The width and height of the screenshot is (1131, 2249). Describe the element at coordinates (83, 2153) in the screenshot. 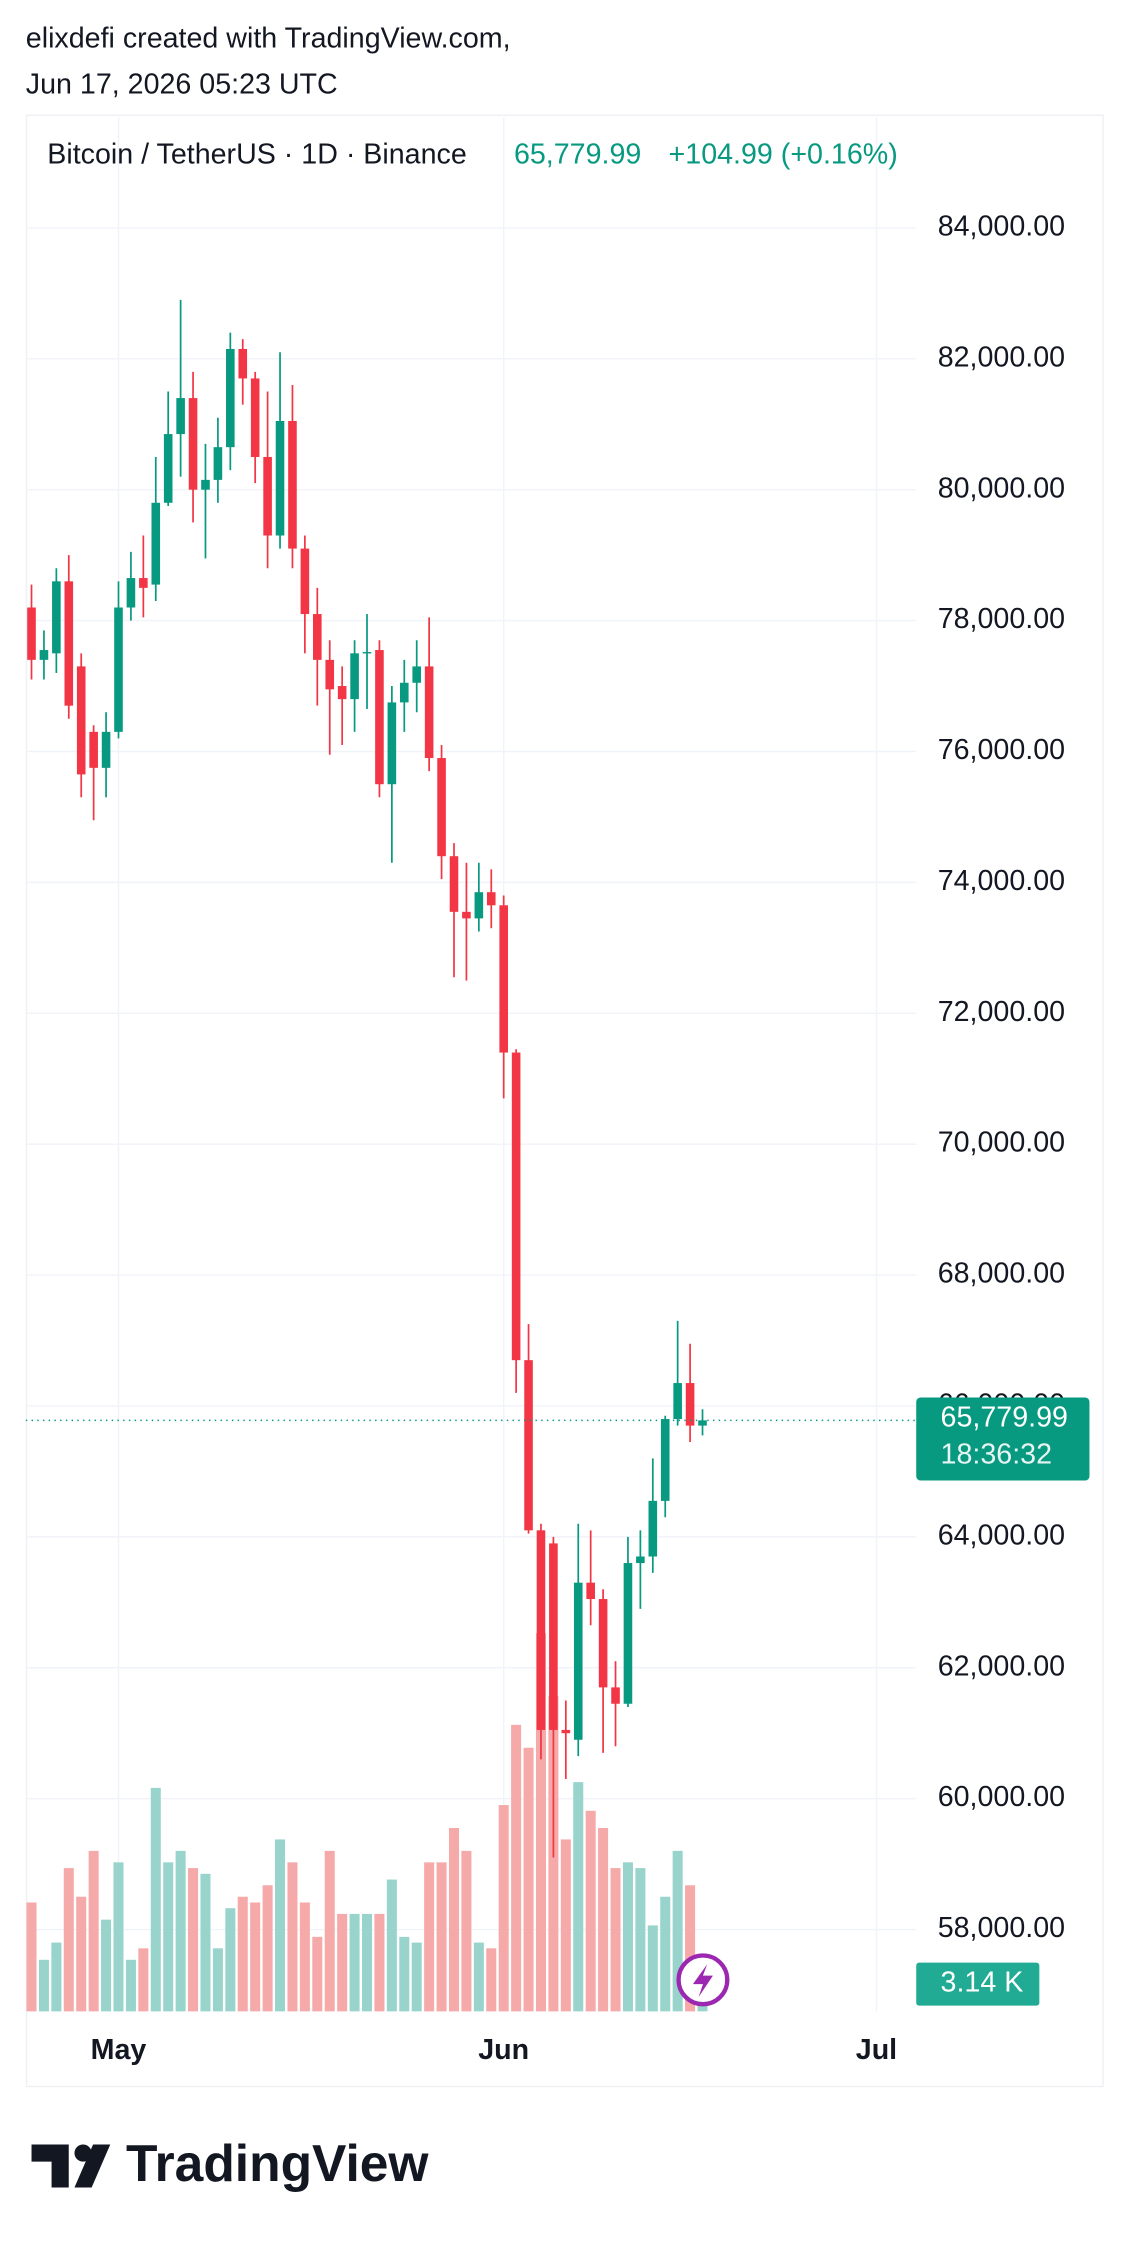

I see `logo-dot` at that location.